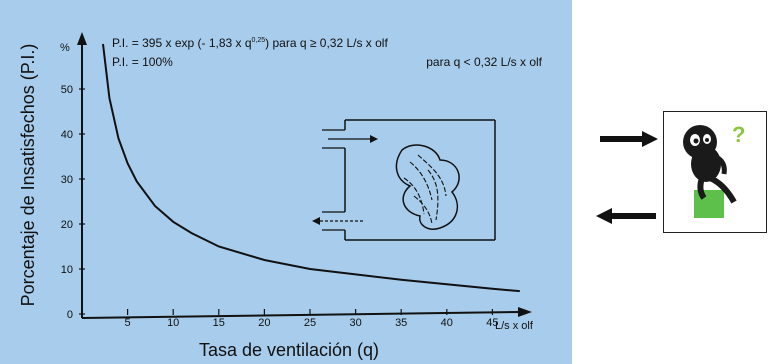  I want to click on formula-line-1-right: ) para q ≥ 0,32 L/s x olf, so click(326, 43).